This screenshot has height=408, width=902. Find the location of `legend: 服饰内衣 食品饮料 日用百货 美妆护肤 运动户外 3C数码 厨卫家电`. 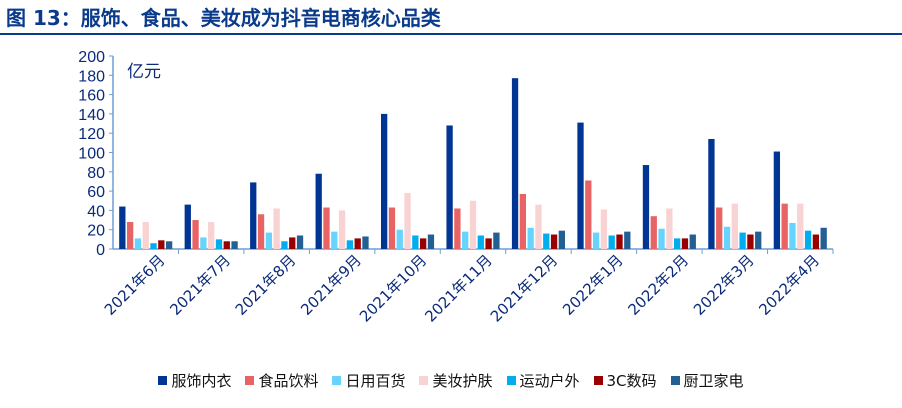

legend: 服饰内衣 食品饮料 日用百货 美妆护肤 运动户外 3C数码 厨卫家电 is located at coordinates (451, 380).